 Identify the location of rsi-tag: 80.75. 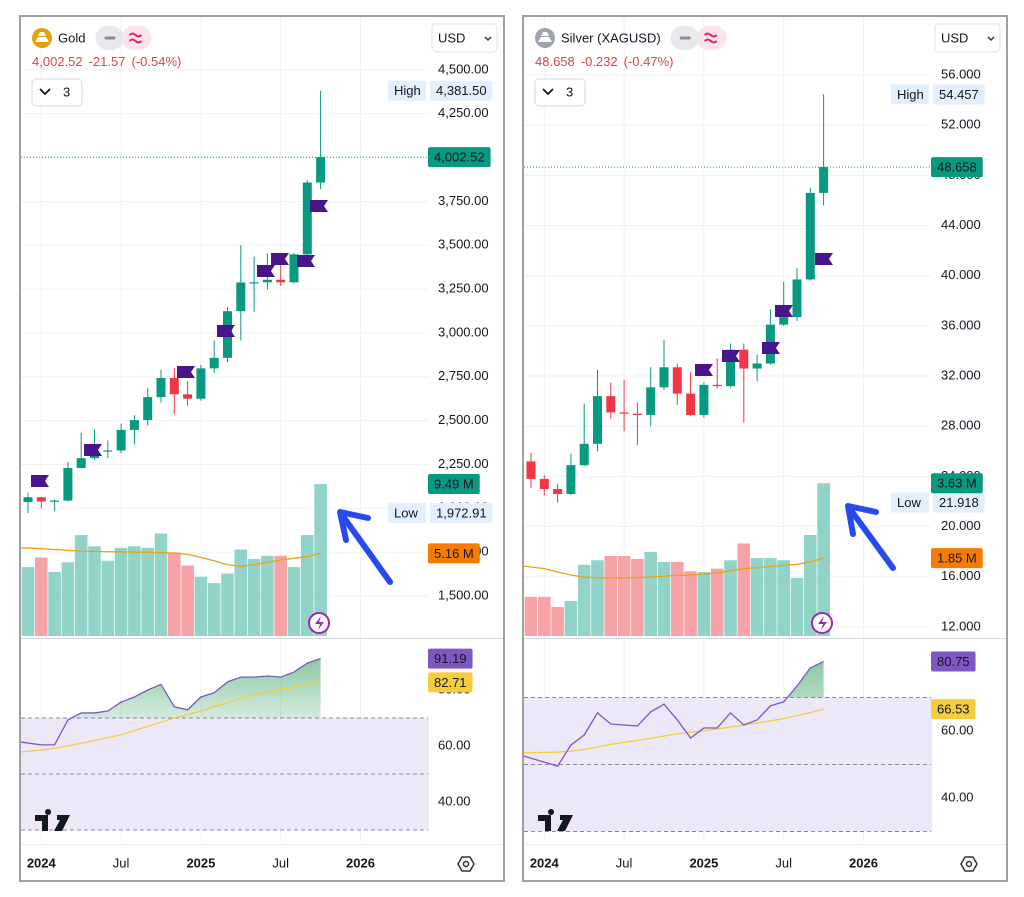
(953, 661).